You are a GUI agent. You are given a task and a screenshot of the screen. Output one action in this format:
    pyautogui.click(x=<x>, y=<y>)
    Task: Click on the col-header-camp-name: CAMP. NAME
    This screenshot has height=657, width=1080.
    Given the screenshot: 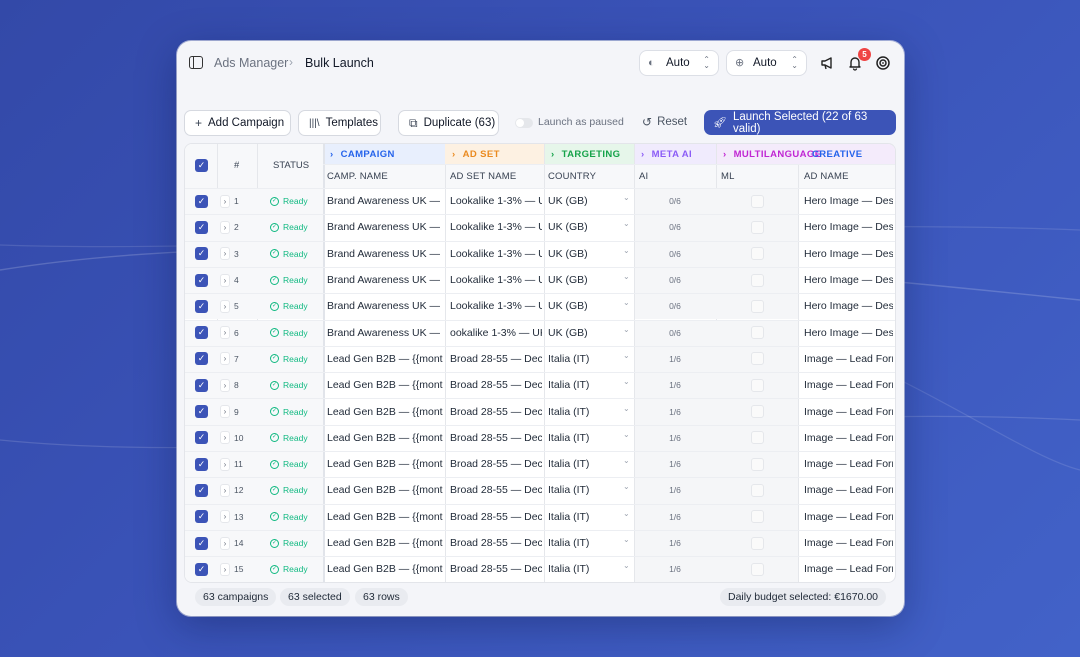 What is the action you would take?
    pyautogui.click(x=357, y=176)
    